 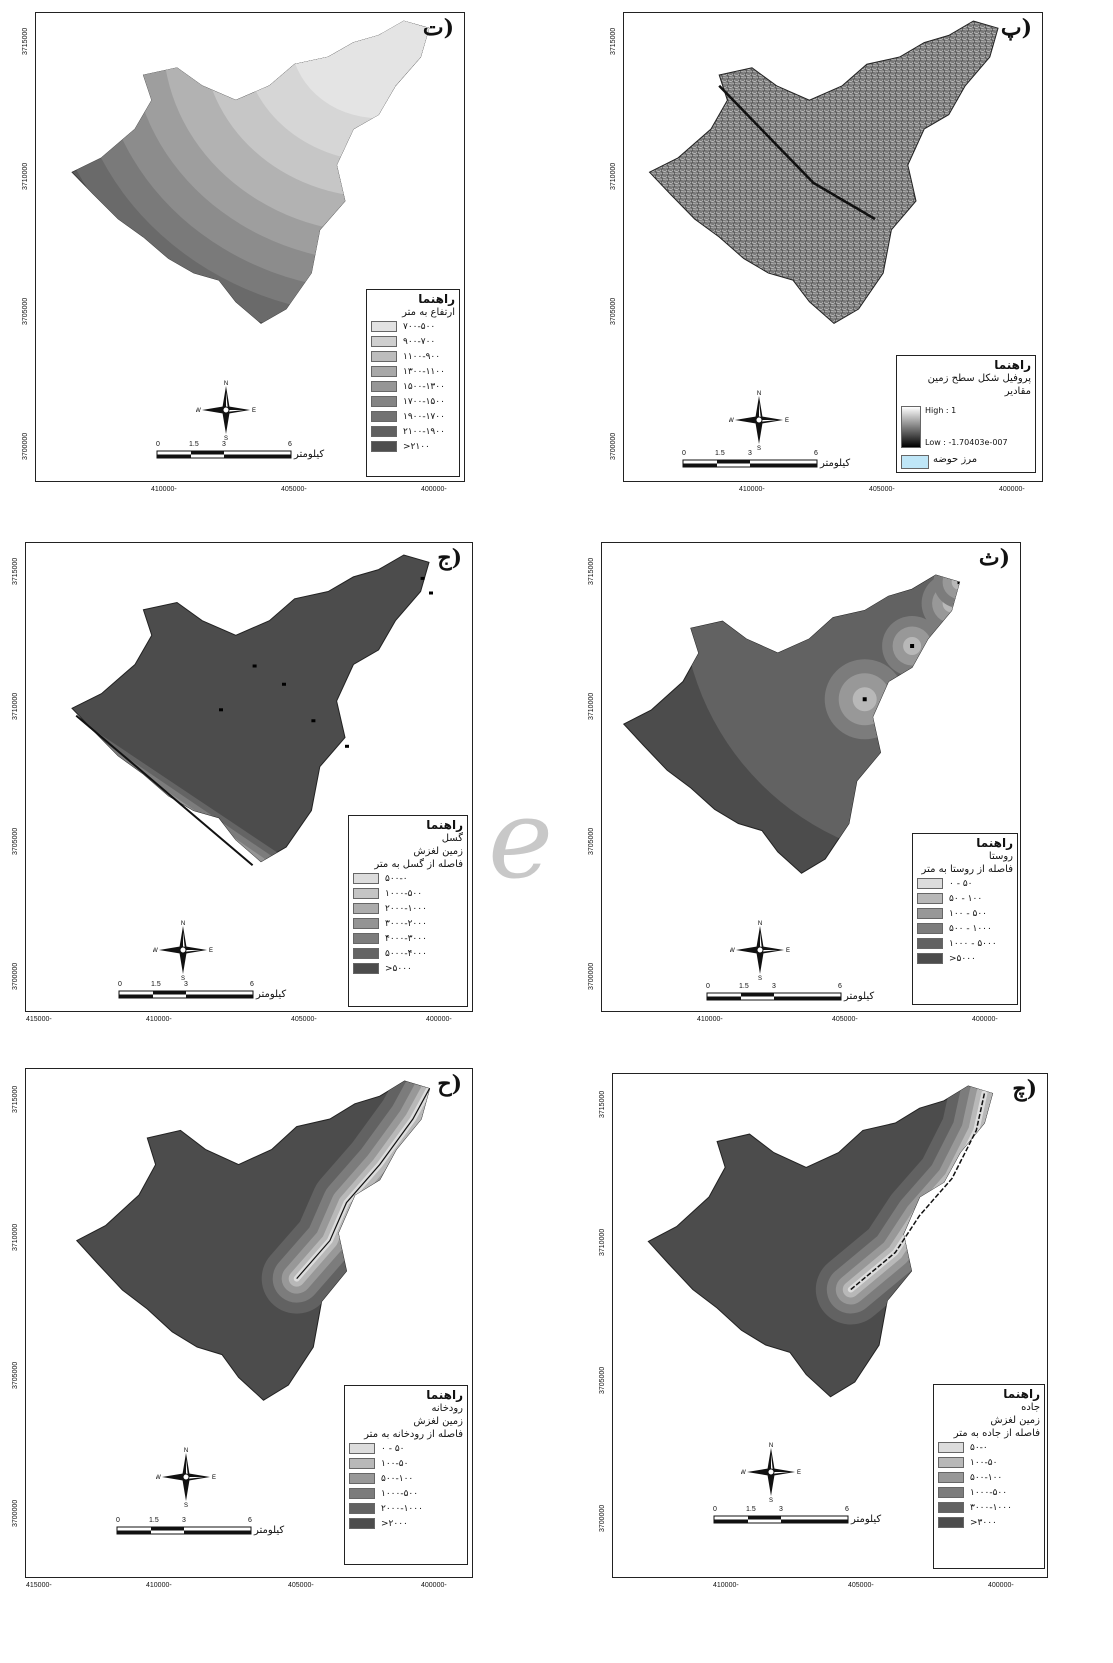 What do you see at coordinates (404, 893) in the screenshot?
I see `legend-item-label: ۱۰۰۰-۵۰۰` at bounding box center [404, 893].